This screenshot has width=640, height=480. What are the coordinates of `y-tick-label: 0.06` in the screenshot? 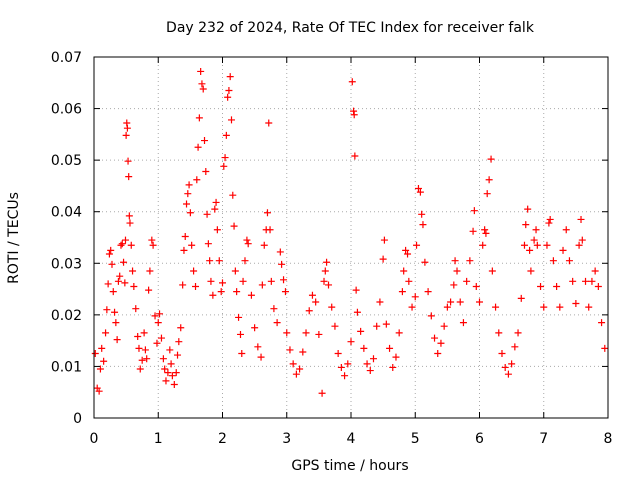 It's located at (66, 110).